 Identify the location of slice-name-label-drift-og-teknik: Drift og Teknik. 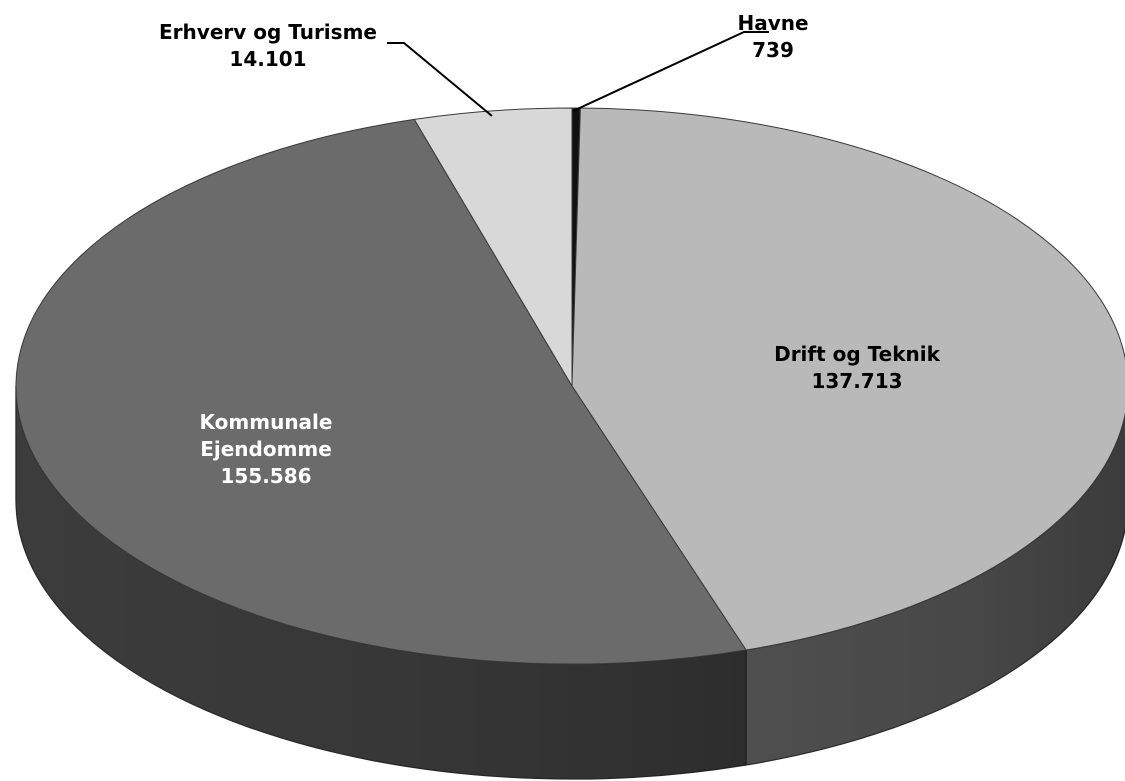
(857, 354).